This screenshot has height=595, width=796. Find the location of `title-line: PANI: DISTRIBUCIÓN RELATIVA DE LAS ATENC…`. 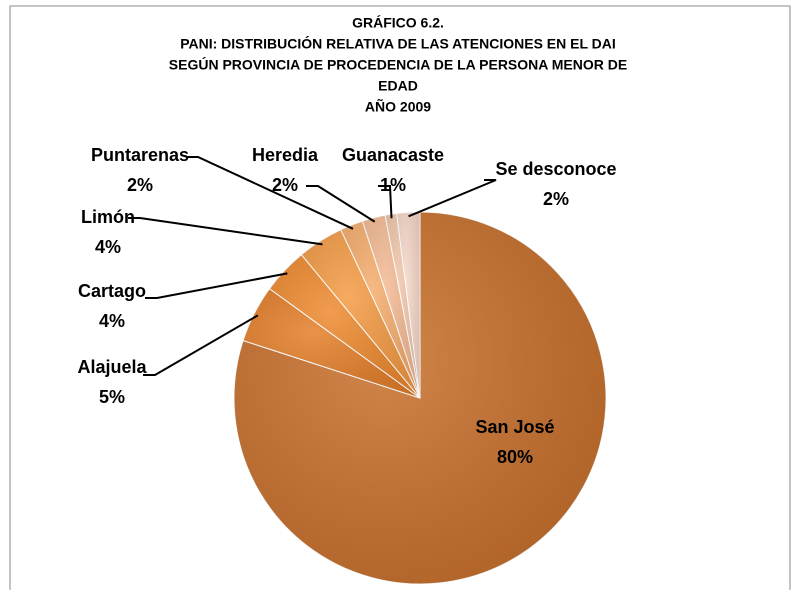

title-line: PANI: DISTRIBUCIÓN RELATIVA DE LAS ATENC… is located at coordinates (398, 43).